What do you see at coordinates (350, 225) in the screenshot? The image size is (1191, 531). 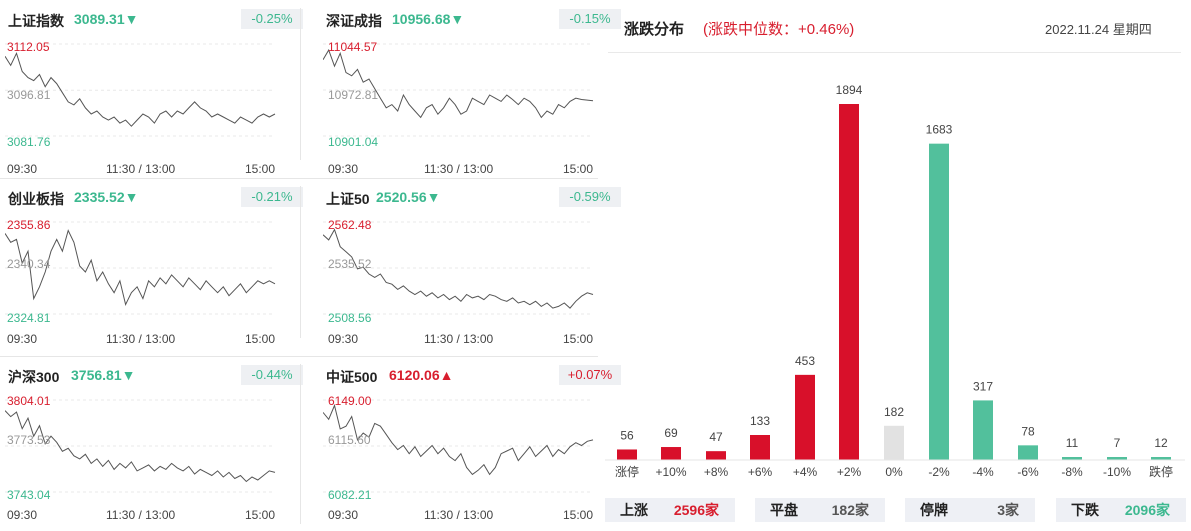 I see `high-label: 2562.48` at bounding box center [350, 225].